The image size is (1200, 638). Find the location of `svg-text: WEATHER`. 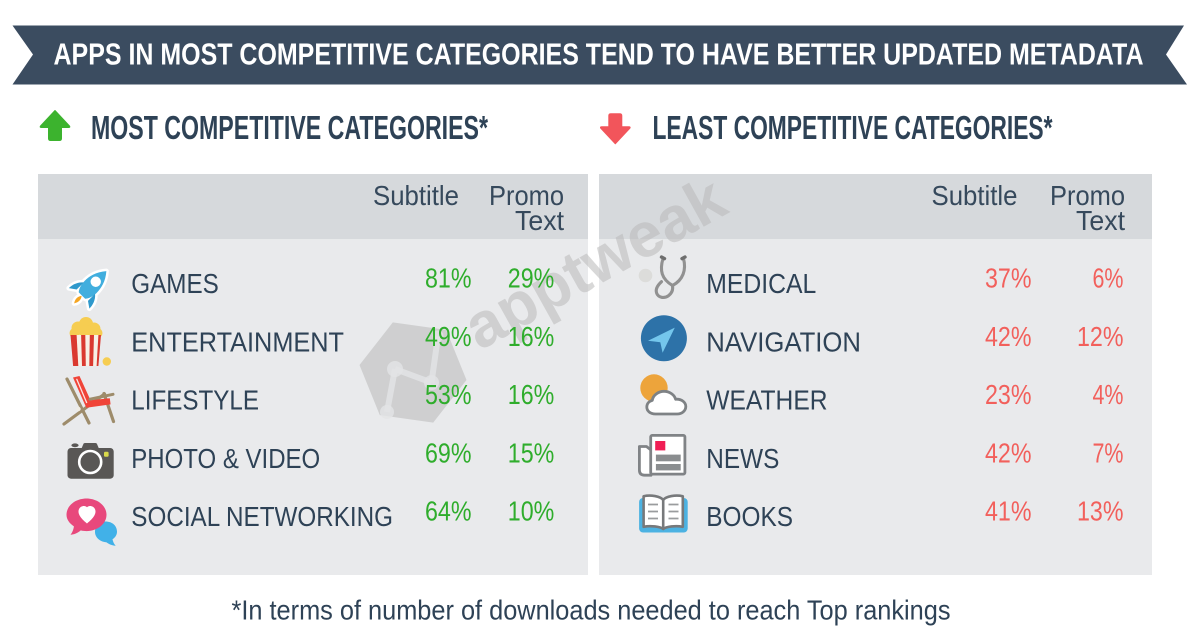

svg-text: WEATHER is located at coordinates (766, 400).